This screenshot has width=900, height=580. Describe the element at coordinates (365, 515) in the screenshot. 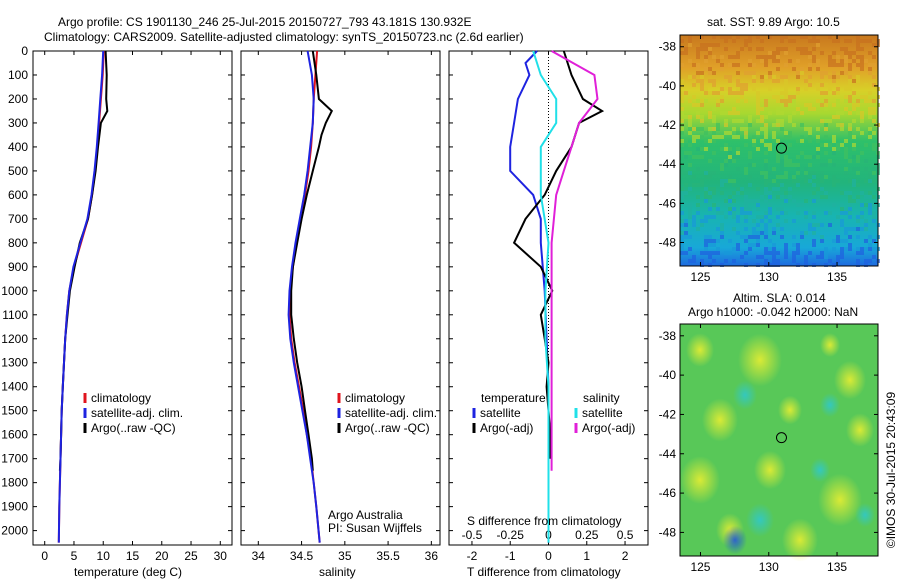

I see `org-label: Argo Australia` at that location.